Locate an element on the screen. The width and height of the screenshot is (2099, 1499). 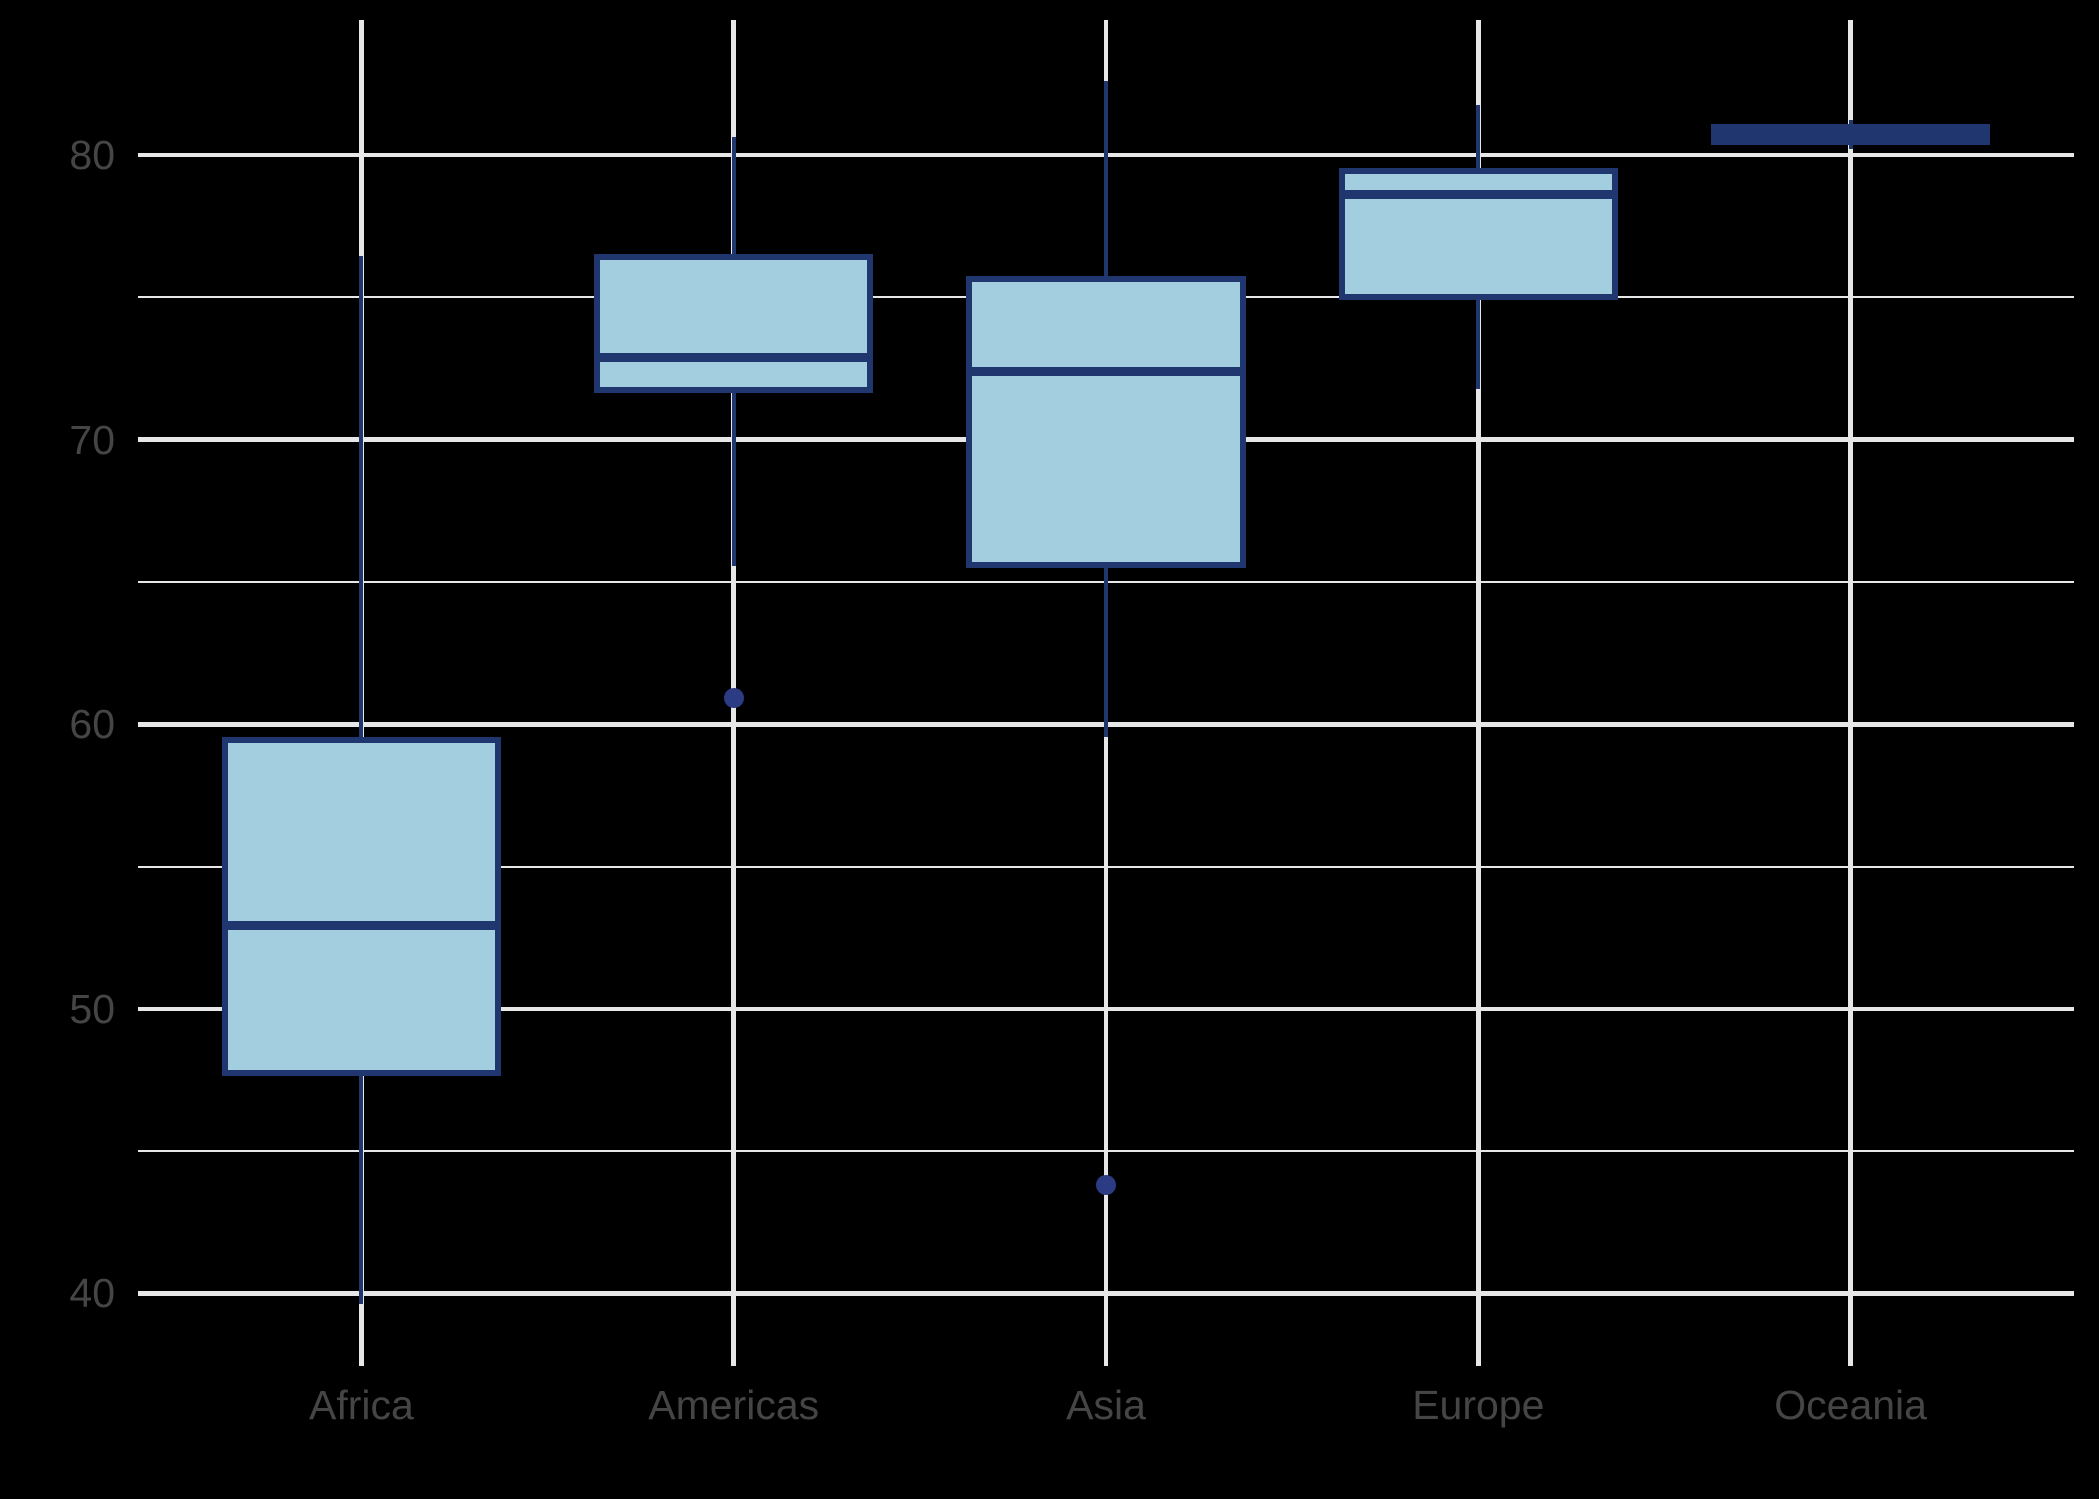
whisker-upper-oceania is located at coordinates (1850, 124).